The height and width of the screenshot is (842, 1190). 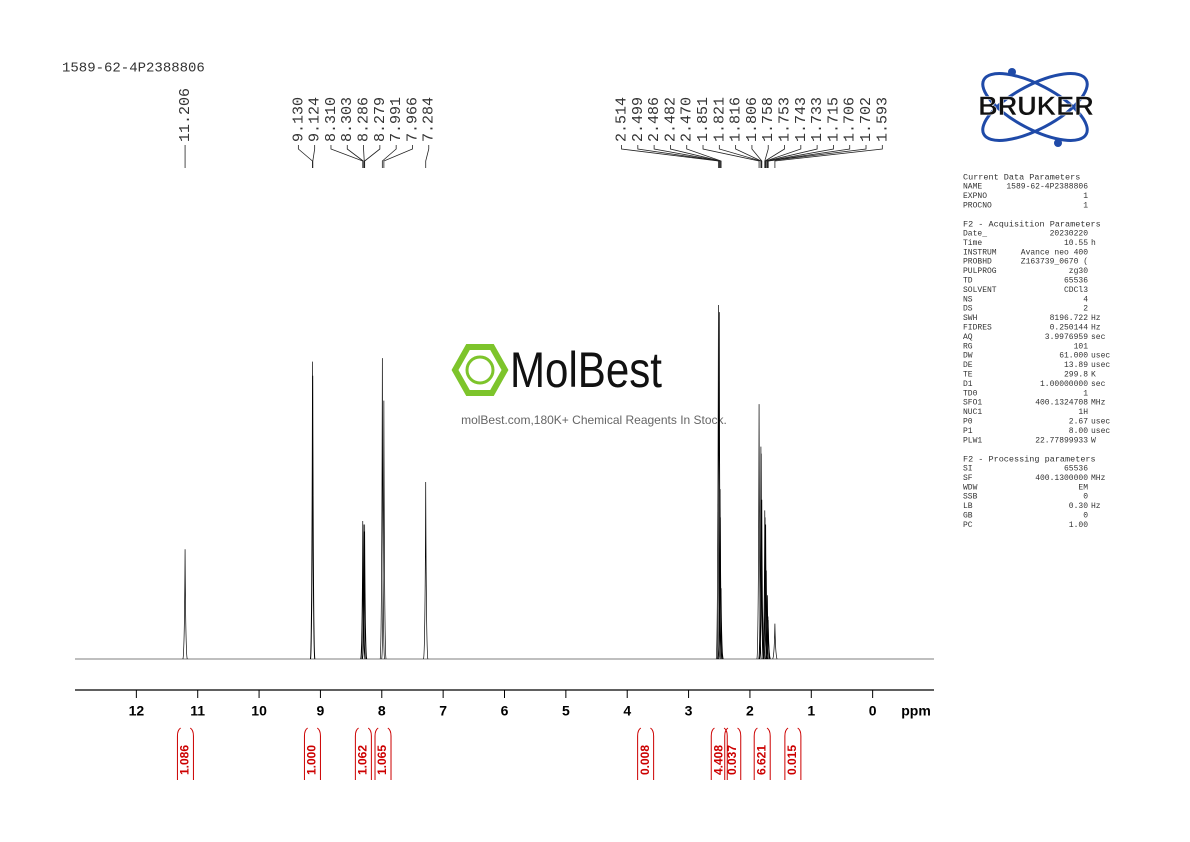 What do you see at coordinates (298, 119) in the screenshot?
I see `peak-label: 9.130` at bounding box center [298, 119].